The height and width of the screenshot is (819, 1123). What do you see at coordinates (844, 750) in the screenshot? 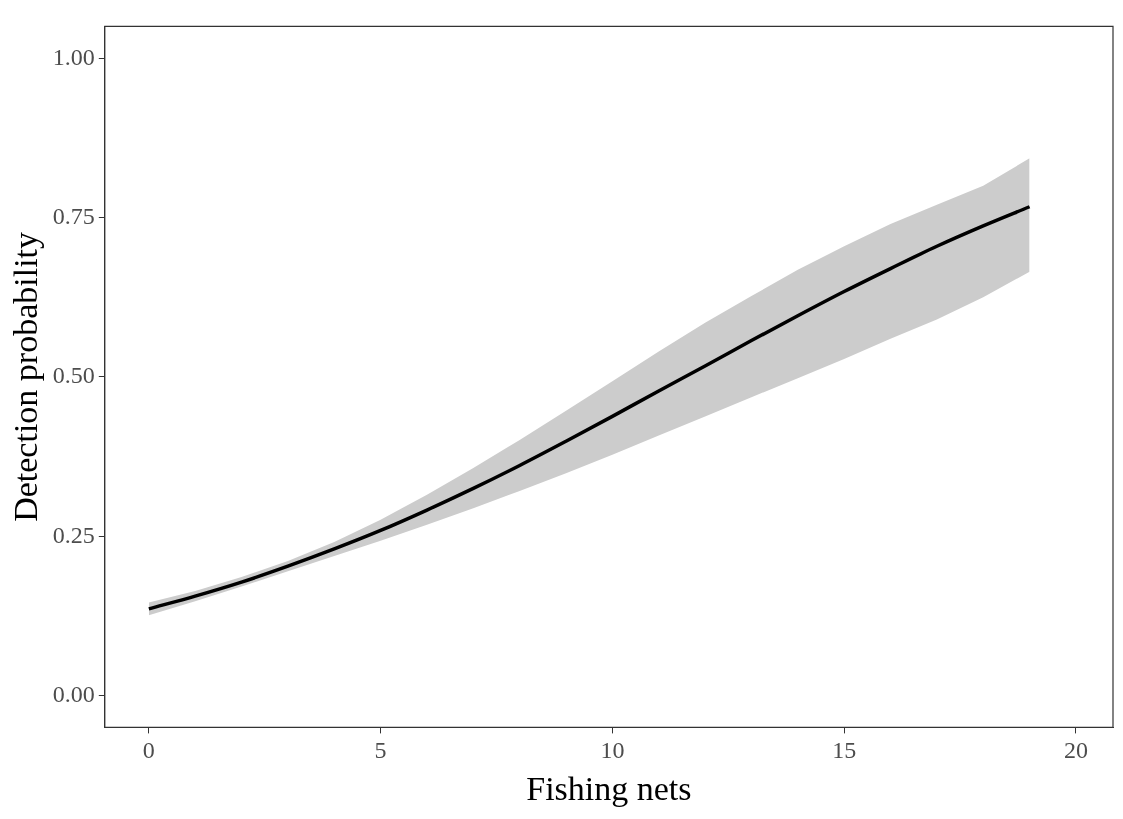
I see `x-tick-label: 15` at bounding box center [844, 750].